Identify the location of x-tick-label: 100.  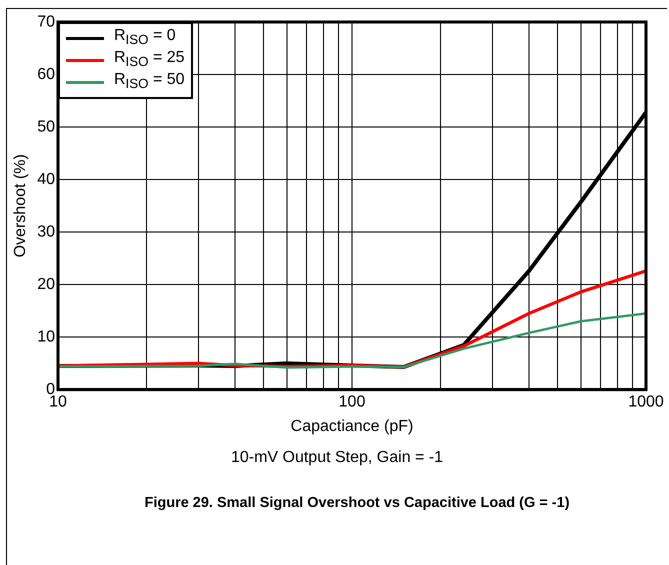
(352, 402).